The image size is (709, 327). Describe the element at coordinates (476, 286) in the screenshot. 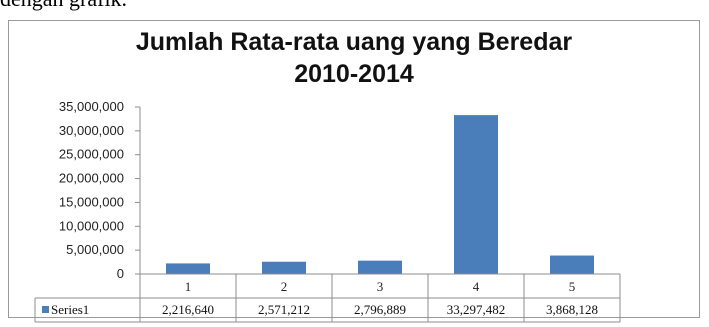

I see `category-label-4: 4` at that location.